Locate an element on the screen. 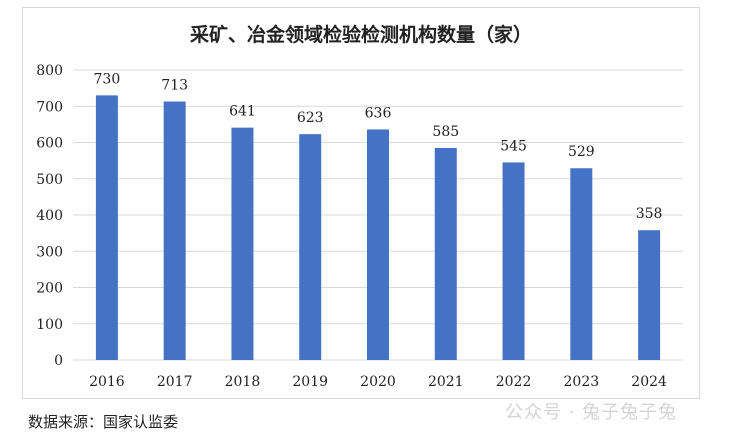 The height and width of the screenshot is (438, 740). bar-2022 is located at coordinates (513, 261).